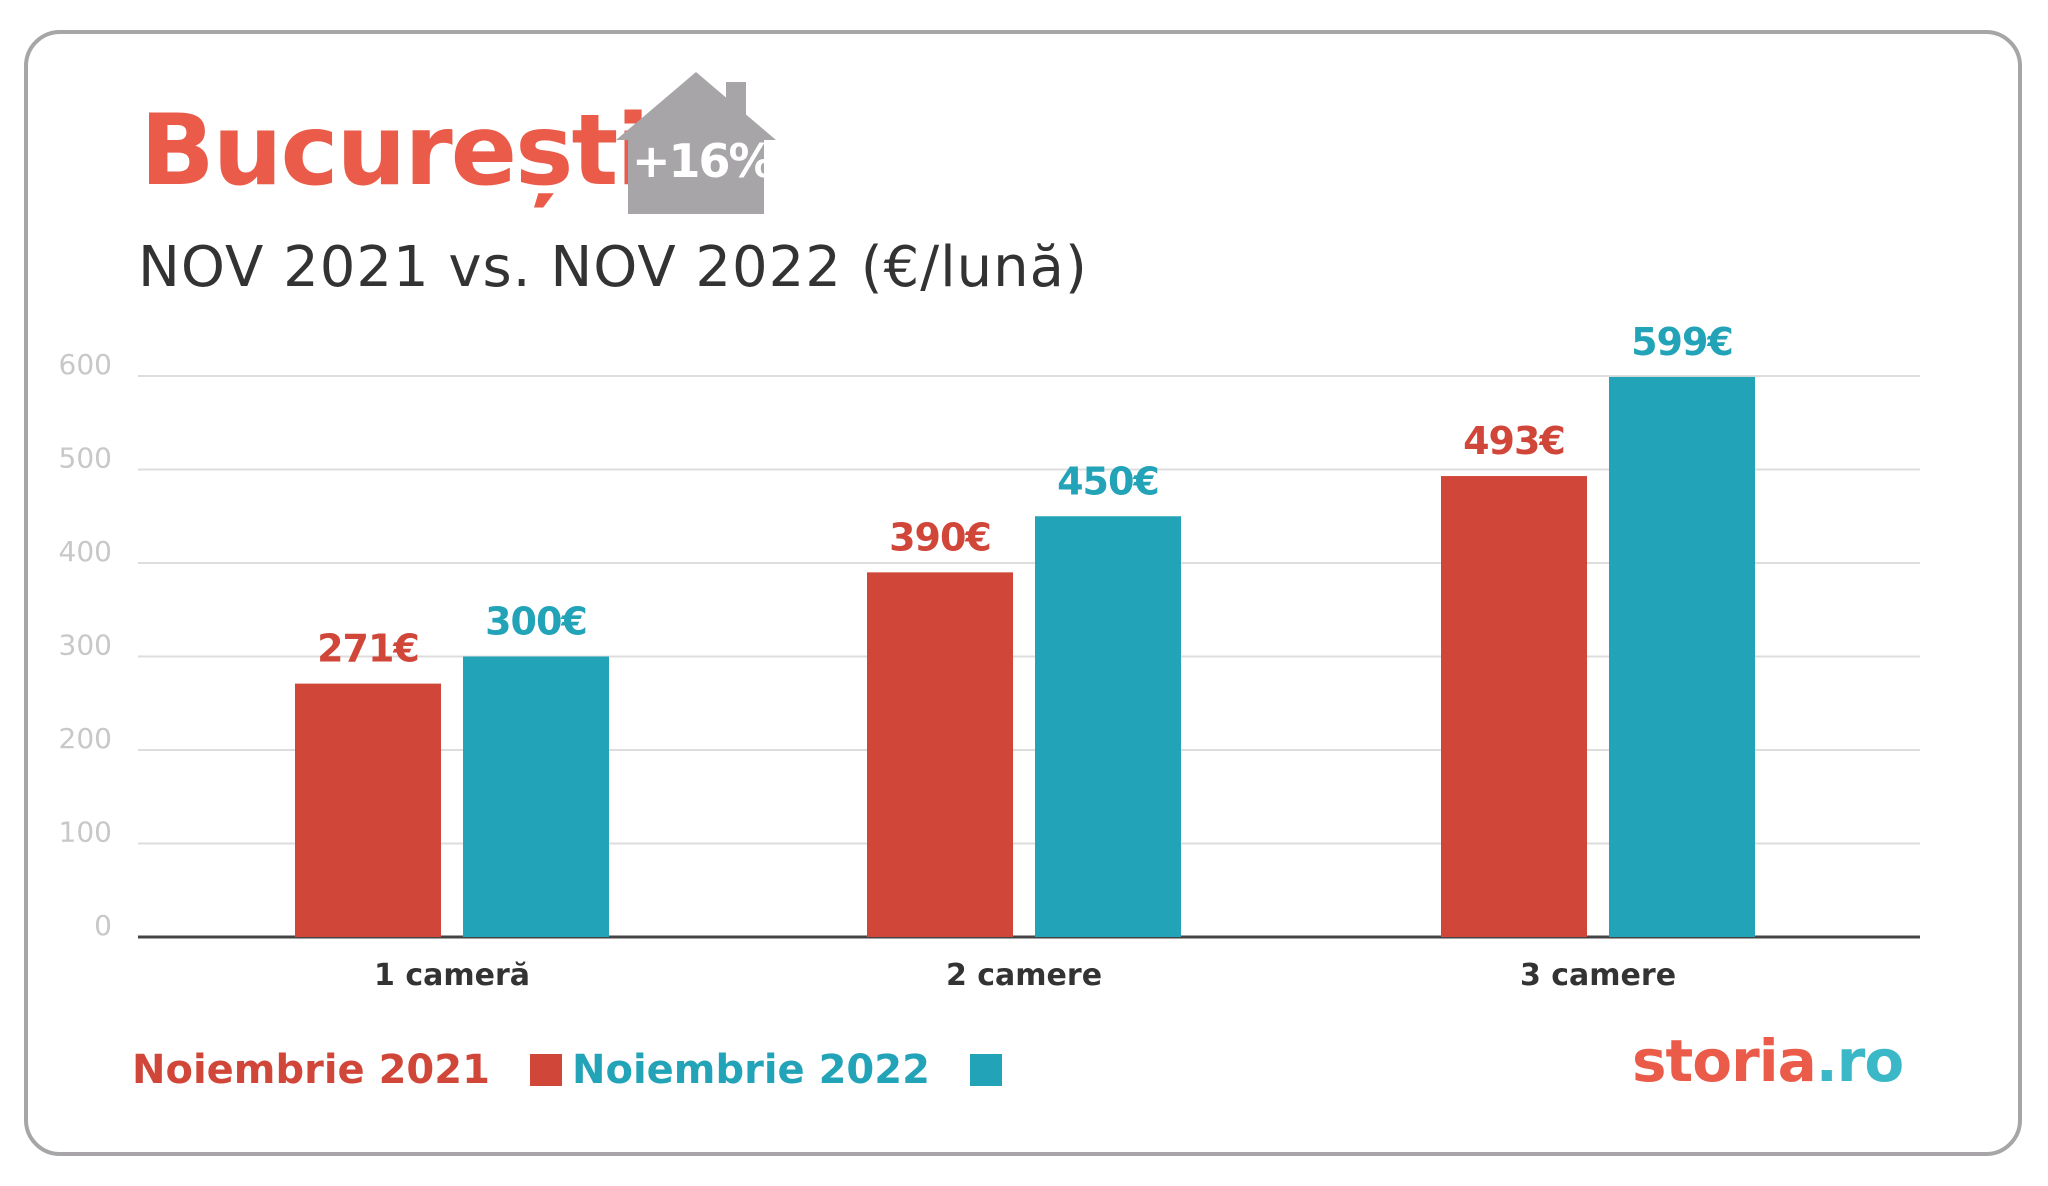 Image resolution: width=2048 pixels, height=1186 pixels. I want to click on legend-item-2022: Noiembrie 2022, so click(787, 1070).